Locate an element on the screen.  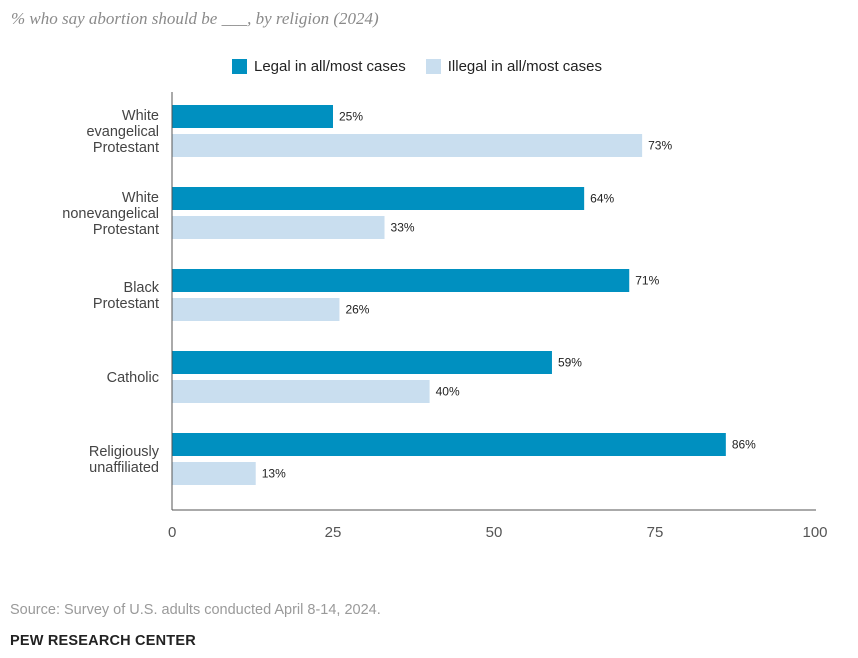
legend-label-legal: Legal in all/most cases is located at coordinates (330, 66).